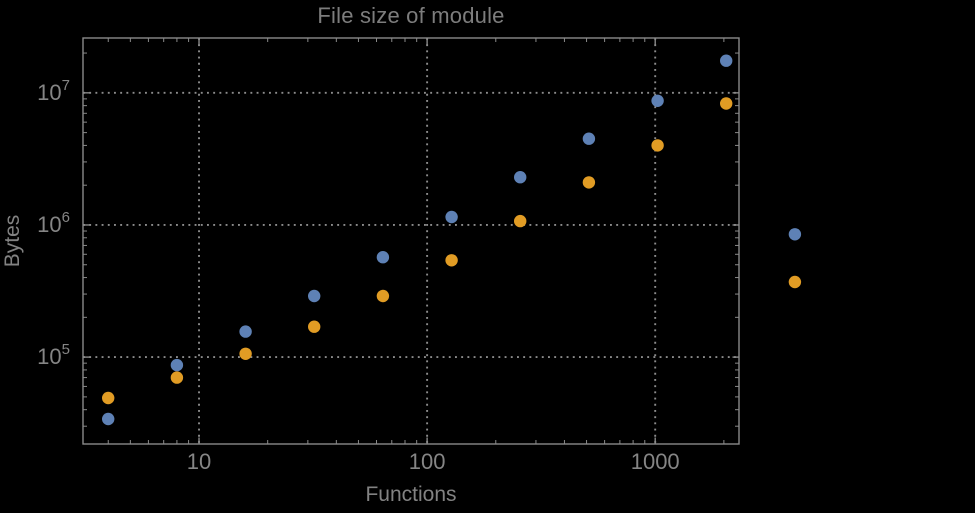 The width and height of the screenshot is (975, 513). What do you see at coordinates (427, 461) in the screenshot?
I see `x-tick-label: 100` at bounding box center [427, 461].